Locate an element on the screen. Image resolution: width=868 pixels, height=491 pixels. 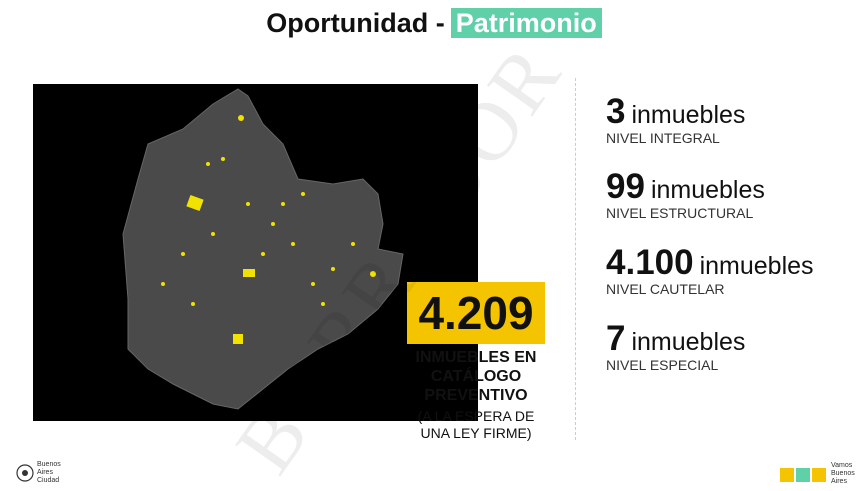
logo-left: Buenos Aires Ciudad is located at coordinates (38, 473).